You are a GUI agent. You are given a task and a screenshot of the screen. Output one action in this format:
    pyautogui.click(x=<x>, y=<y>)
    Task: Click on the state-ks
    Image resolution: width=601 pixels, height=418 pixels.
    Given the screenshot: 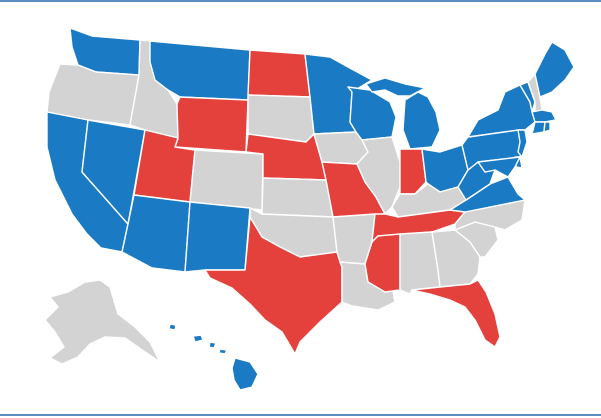 What is the action you would take?
    pyautogui.click(x=297, y=197)
    